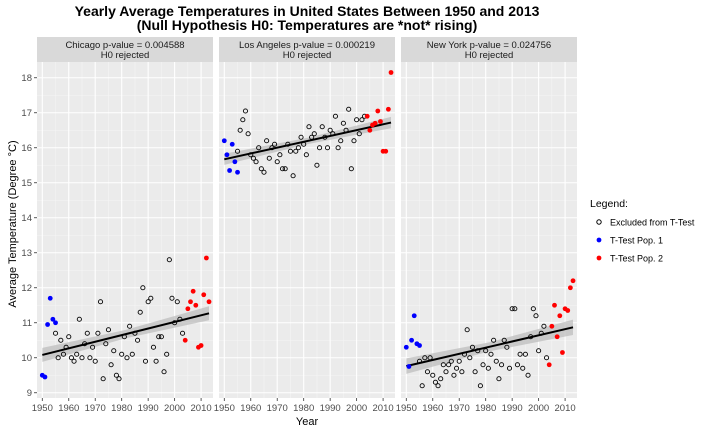 The image size is (720, 432). What do you see at coordinates (29, 393) in the screenshot?
I see `y-tick-label: 9` at bounding box center [29, 393].